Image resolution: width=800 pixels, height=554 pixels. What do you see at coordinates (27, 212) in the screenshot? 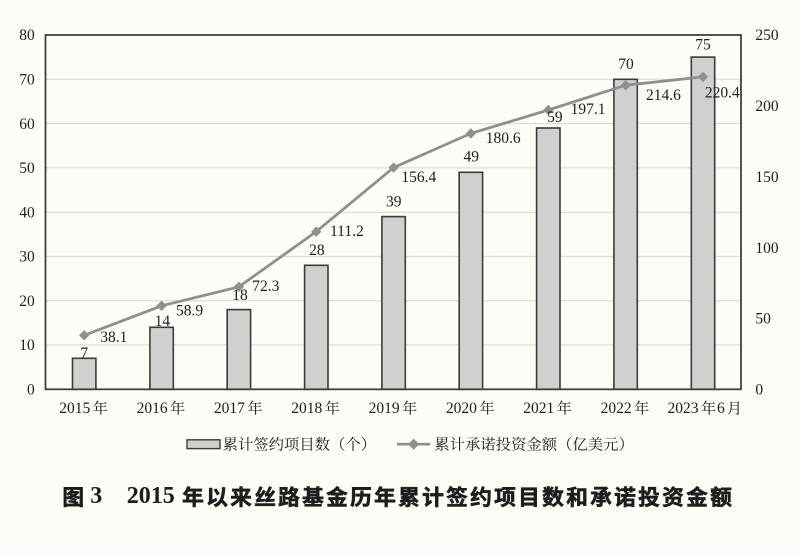
I see `svg-text: 40` at bounding box center [27, 212].